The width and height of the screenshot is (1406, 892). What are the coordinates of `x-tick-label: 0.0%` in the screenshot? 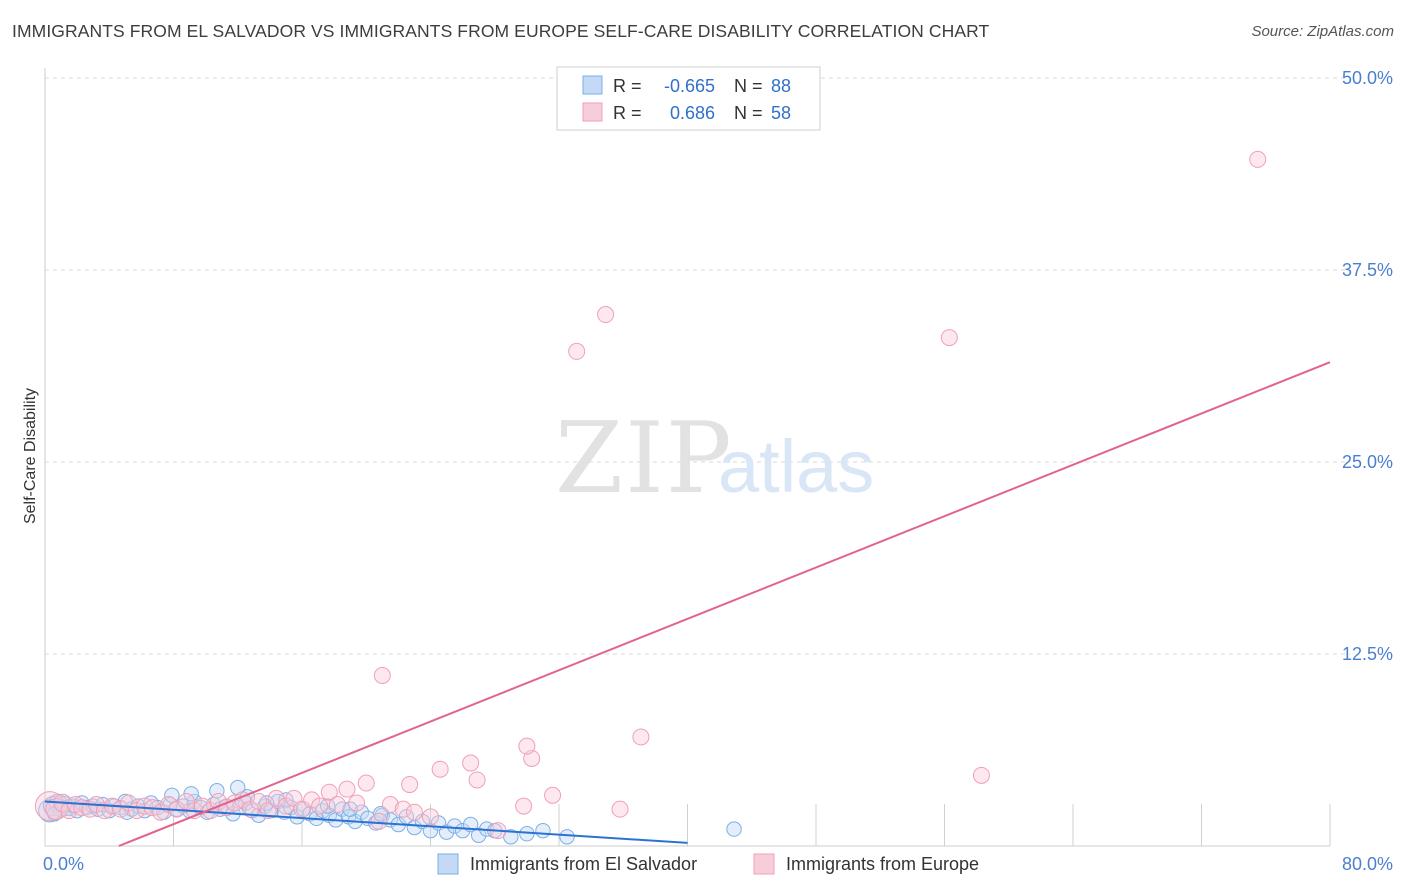 It's located at (63, 864).